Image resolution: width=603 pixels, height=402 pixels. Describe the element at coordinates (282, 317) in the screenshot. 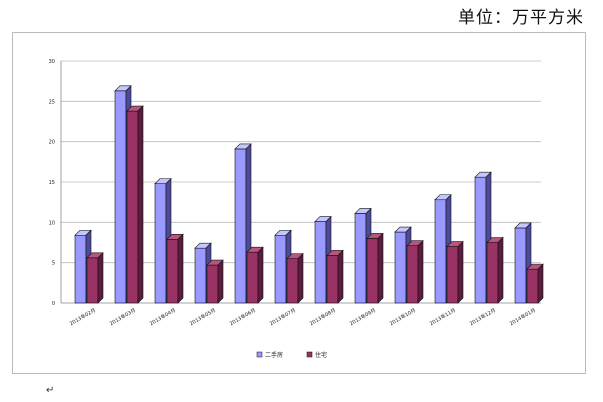

I see `x-tick-label: 2013年07月` at that location.